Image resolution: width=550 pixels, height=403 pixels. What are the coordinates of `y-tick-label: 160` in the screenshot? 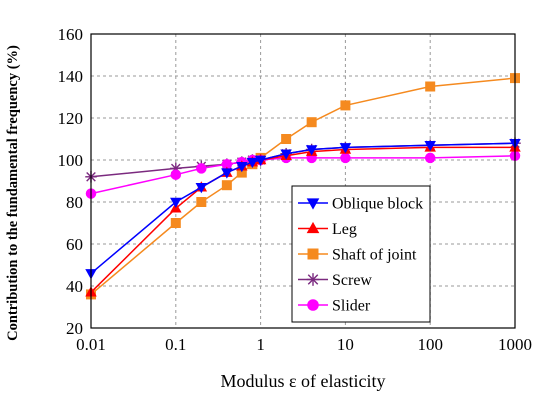 It's located at (71, 34).